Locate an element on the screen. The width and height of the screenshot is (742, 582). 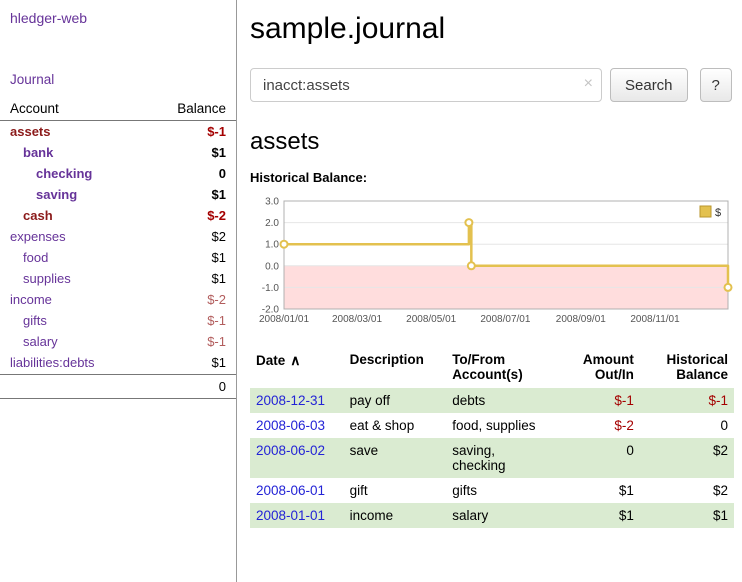
search-button: Search is located at coordinates (649, 85).